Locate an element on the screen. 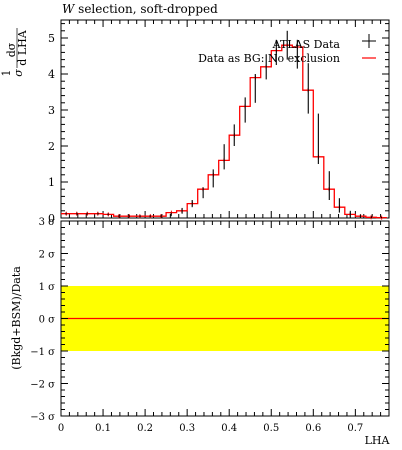 The image size is (402, 450). chart-title: W selection, soft-dropped is located at coordinates (140, 9).